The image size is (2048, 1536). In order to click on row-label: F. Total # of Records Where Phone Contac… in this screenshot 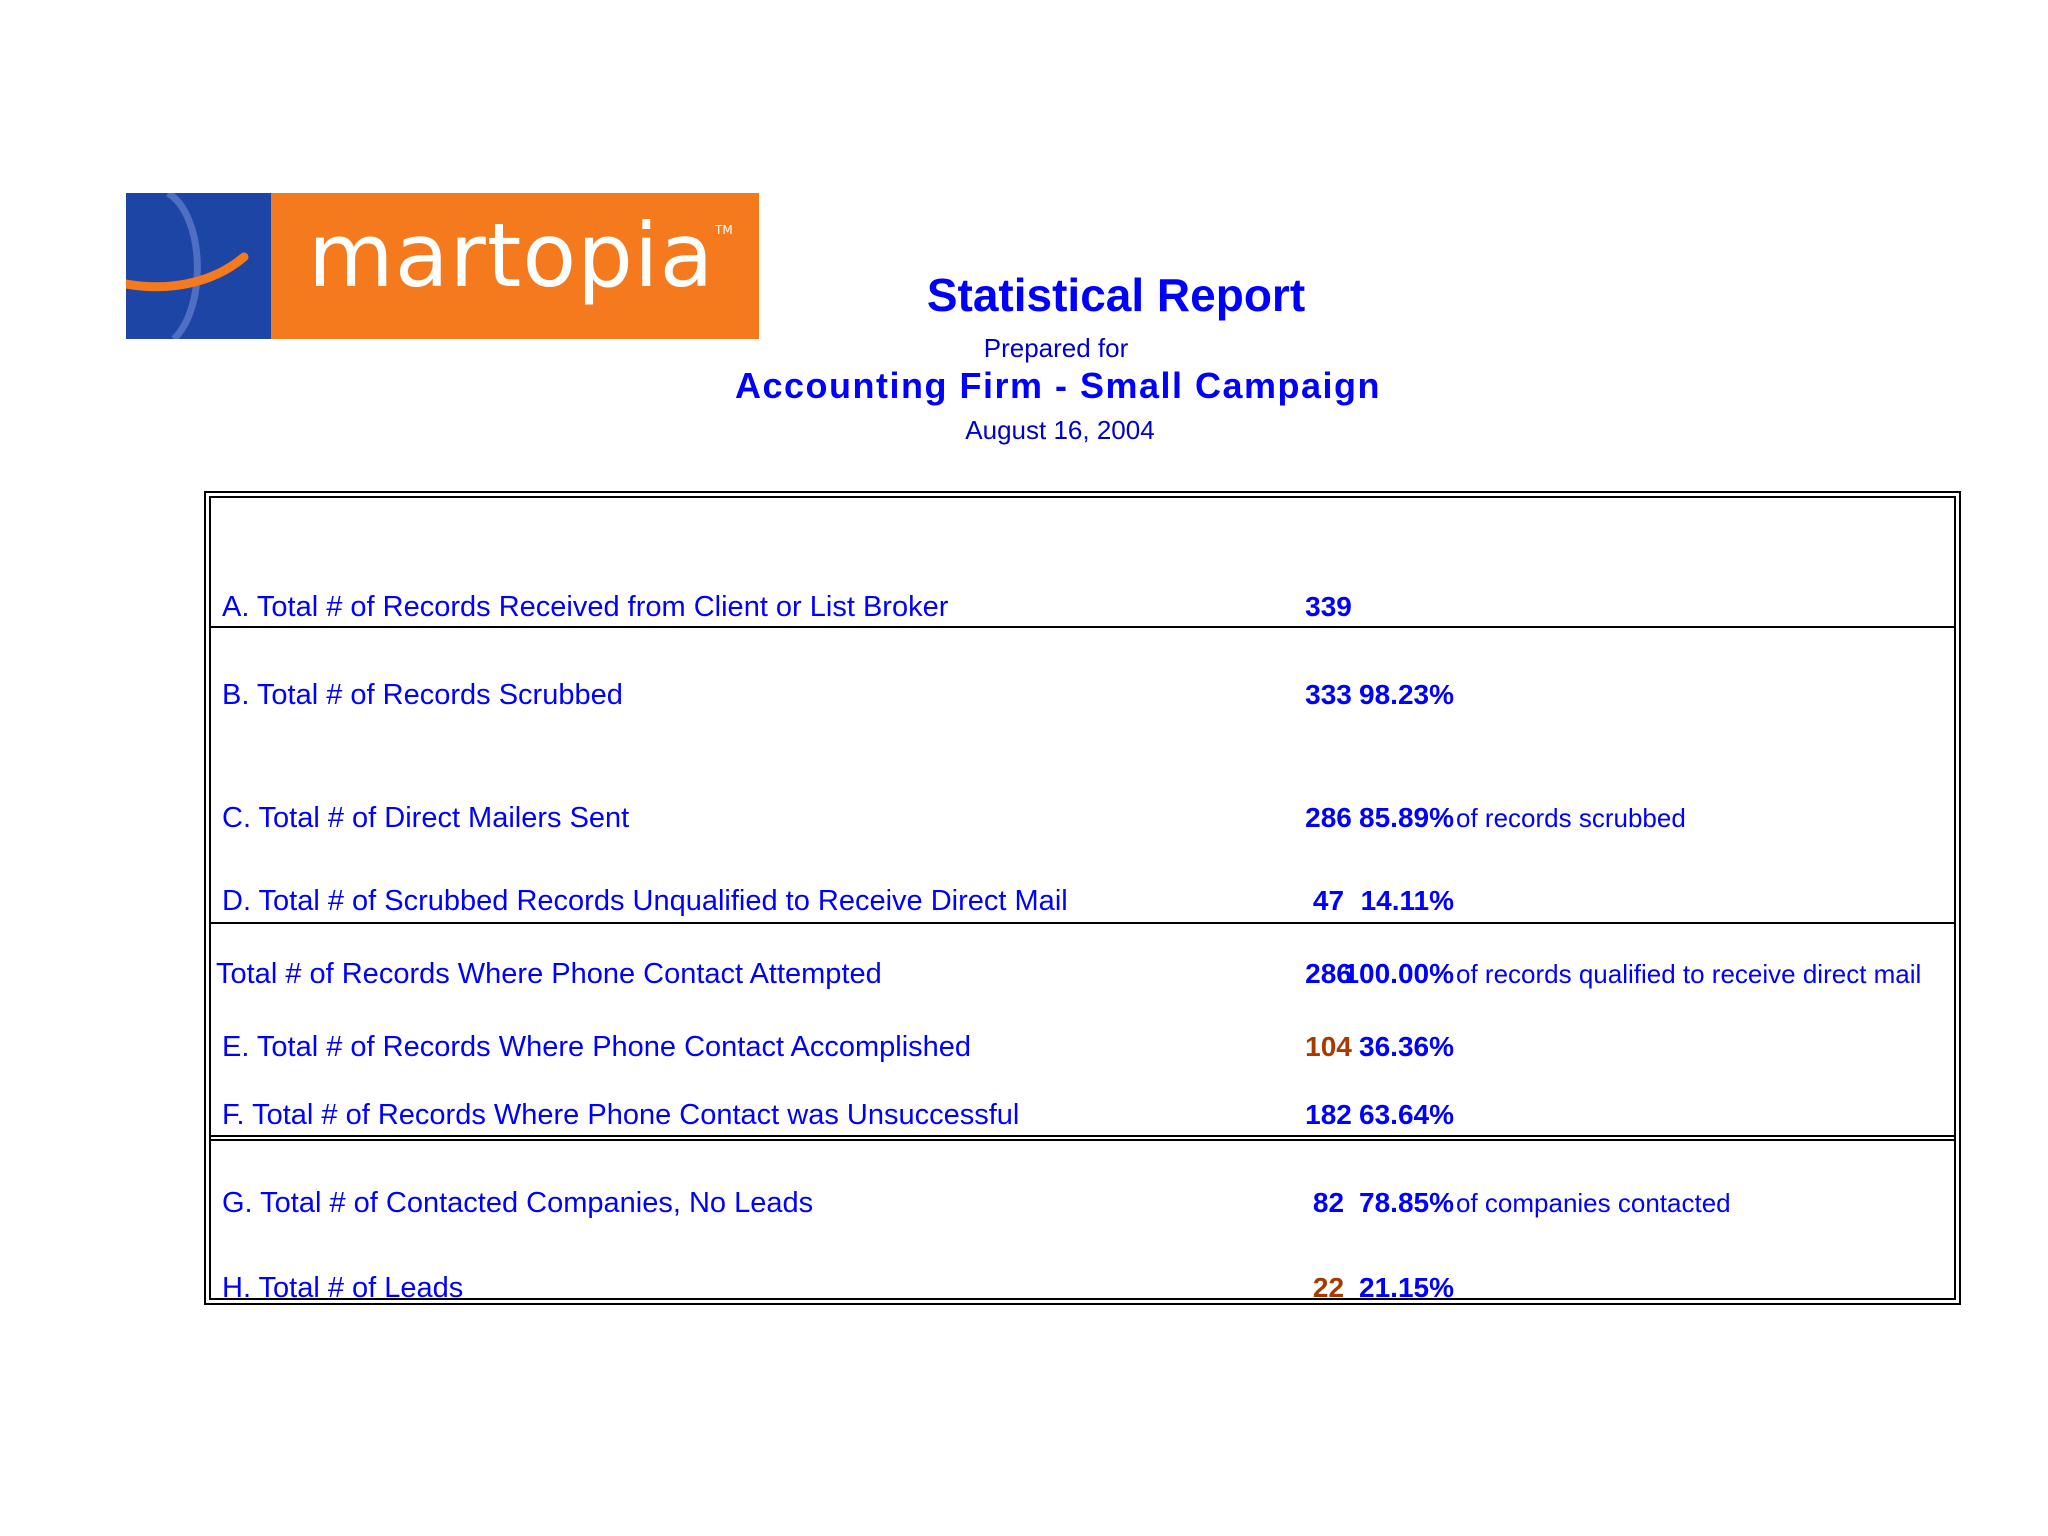, I will do `click(621, 1115)`.